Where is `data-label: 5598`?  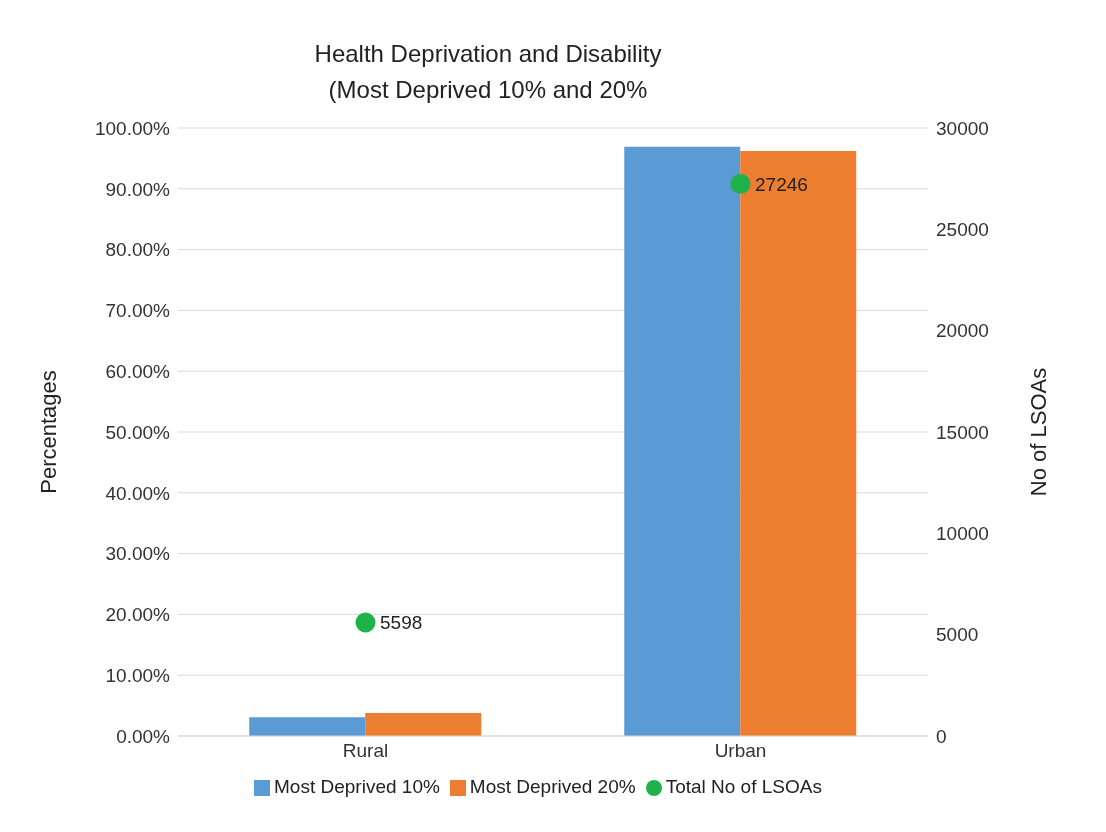 data-label: 5598 is located at coordinates (401, 623).